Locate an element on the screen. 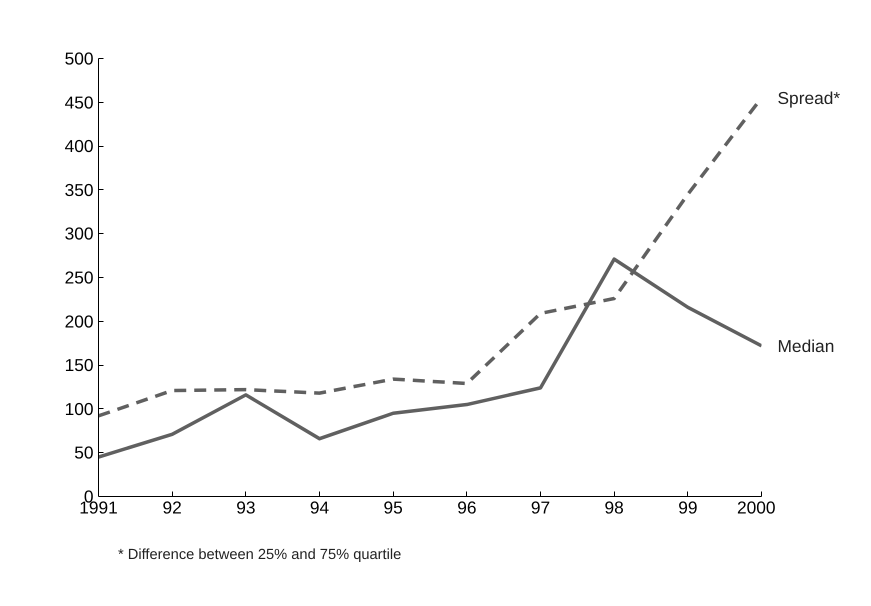  x-tick-label: 2000 is located at coordinates (756, 508).